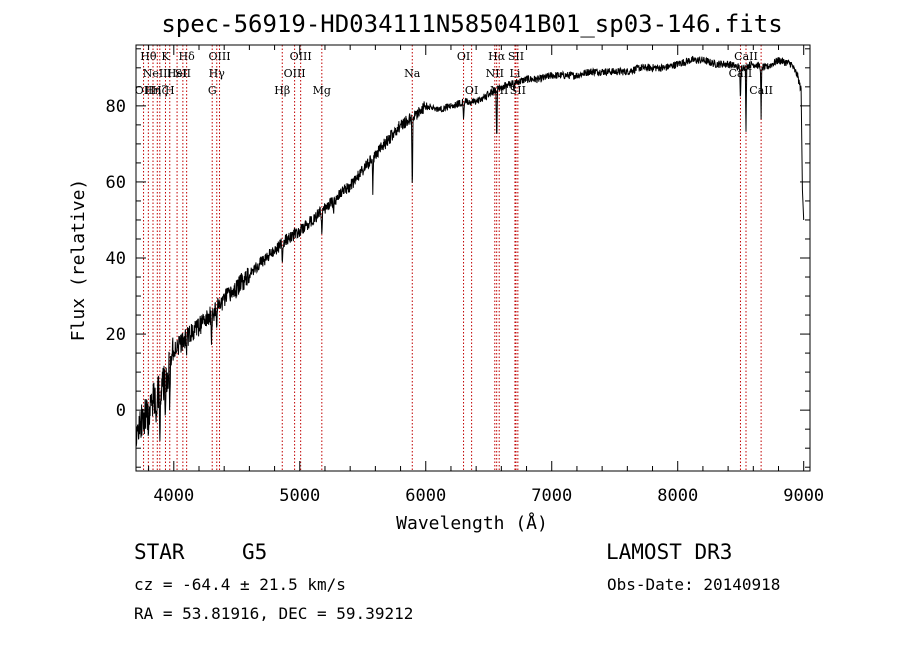  Describe the element at coordinates (497, 56) in the screenshot. I see `spectral-line-label: Hα` at that location.